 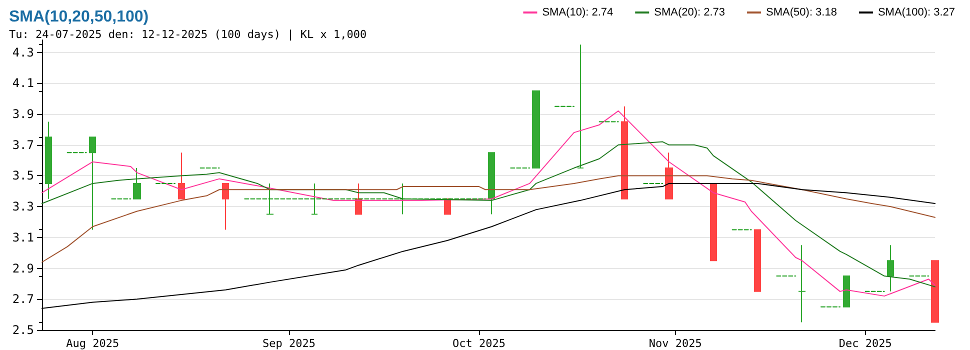 What do you see at coordinates (23, 330) in the screenshot?
I see `y-tick-label: 2.5` at bounding box center [23, 330].